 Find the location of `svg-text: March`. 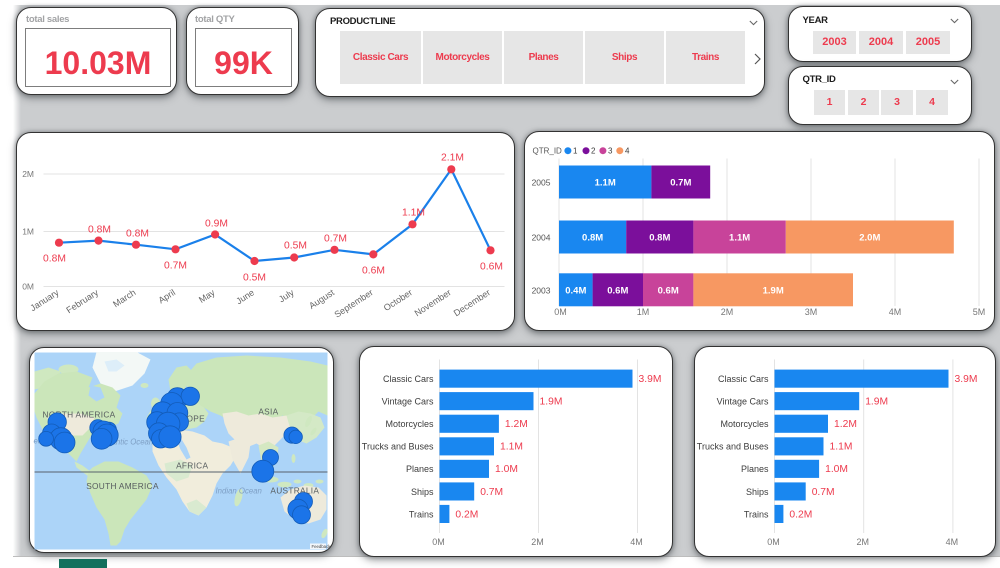

svg-text: March is located at coordinates (124, 298).